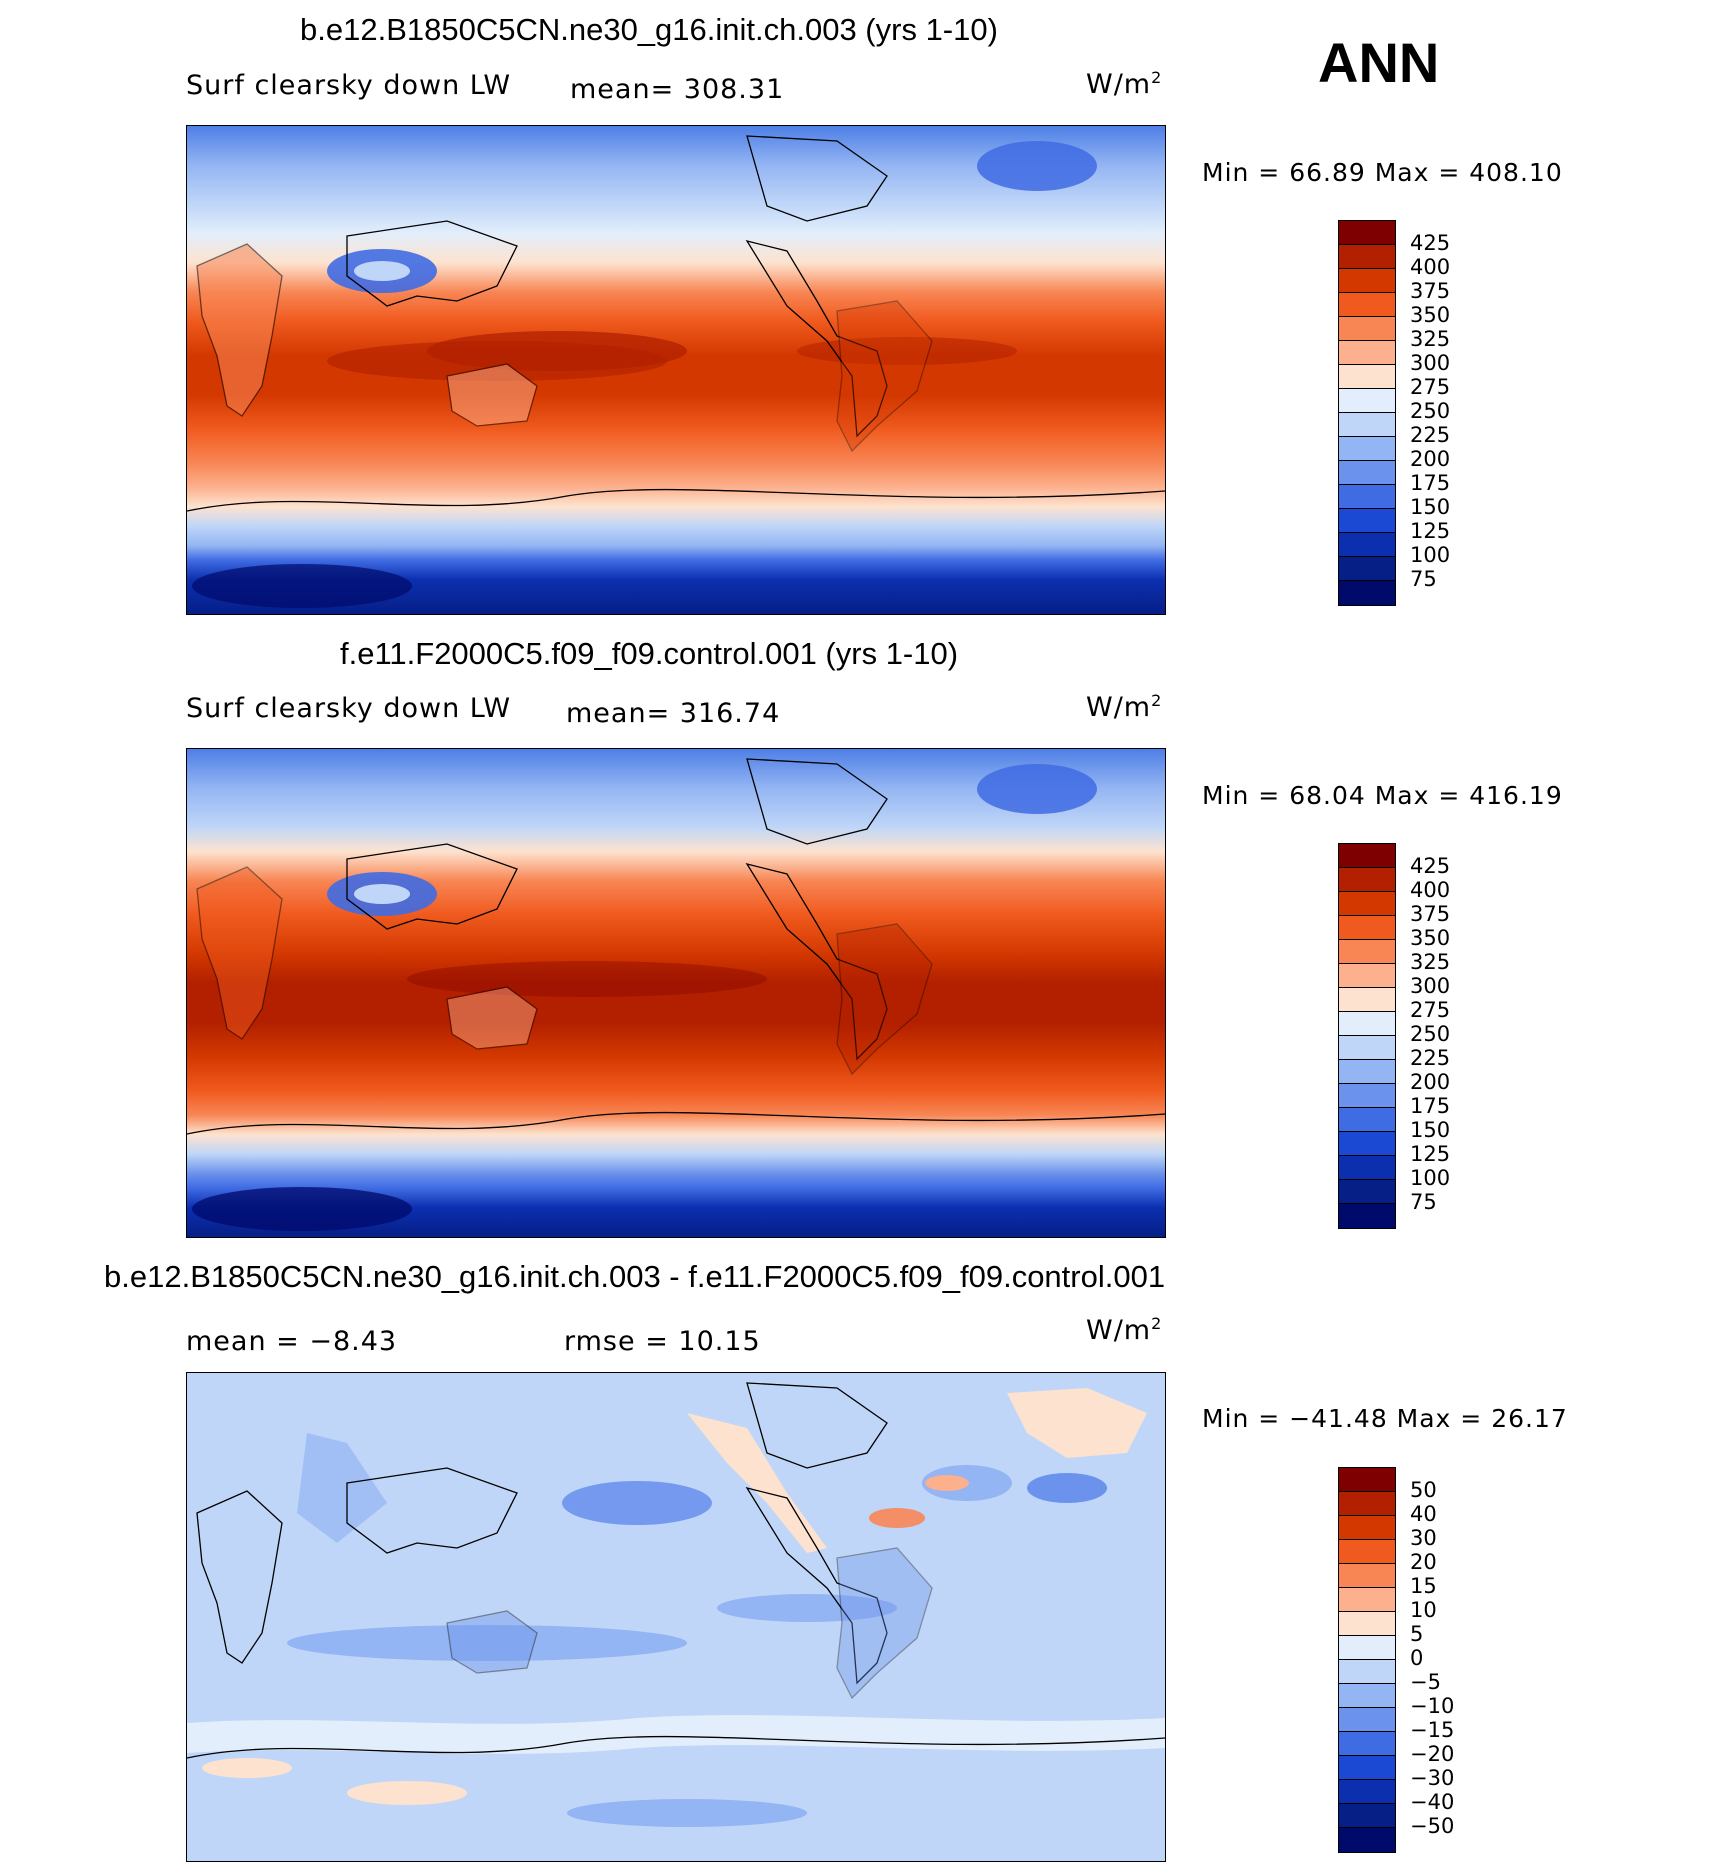  I want to click on panel-3-colorbar, so click(1367, 1660).